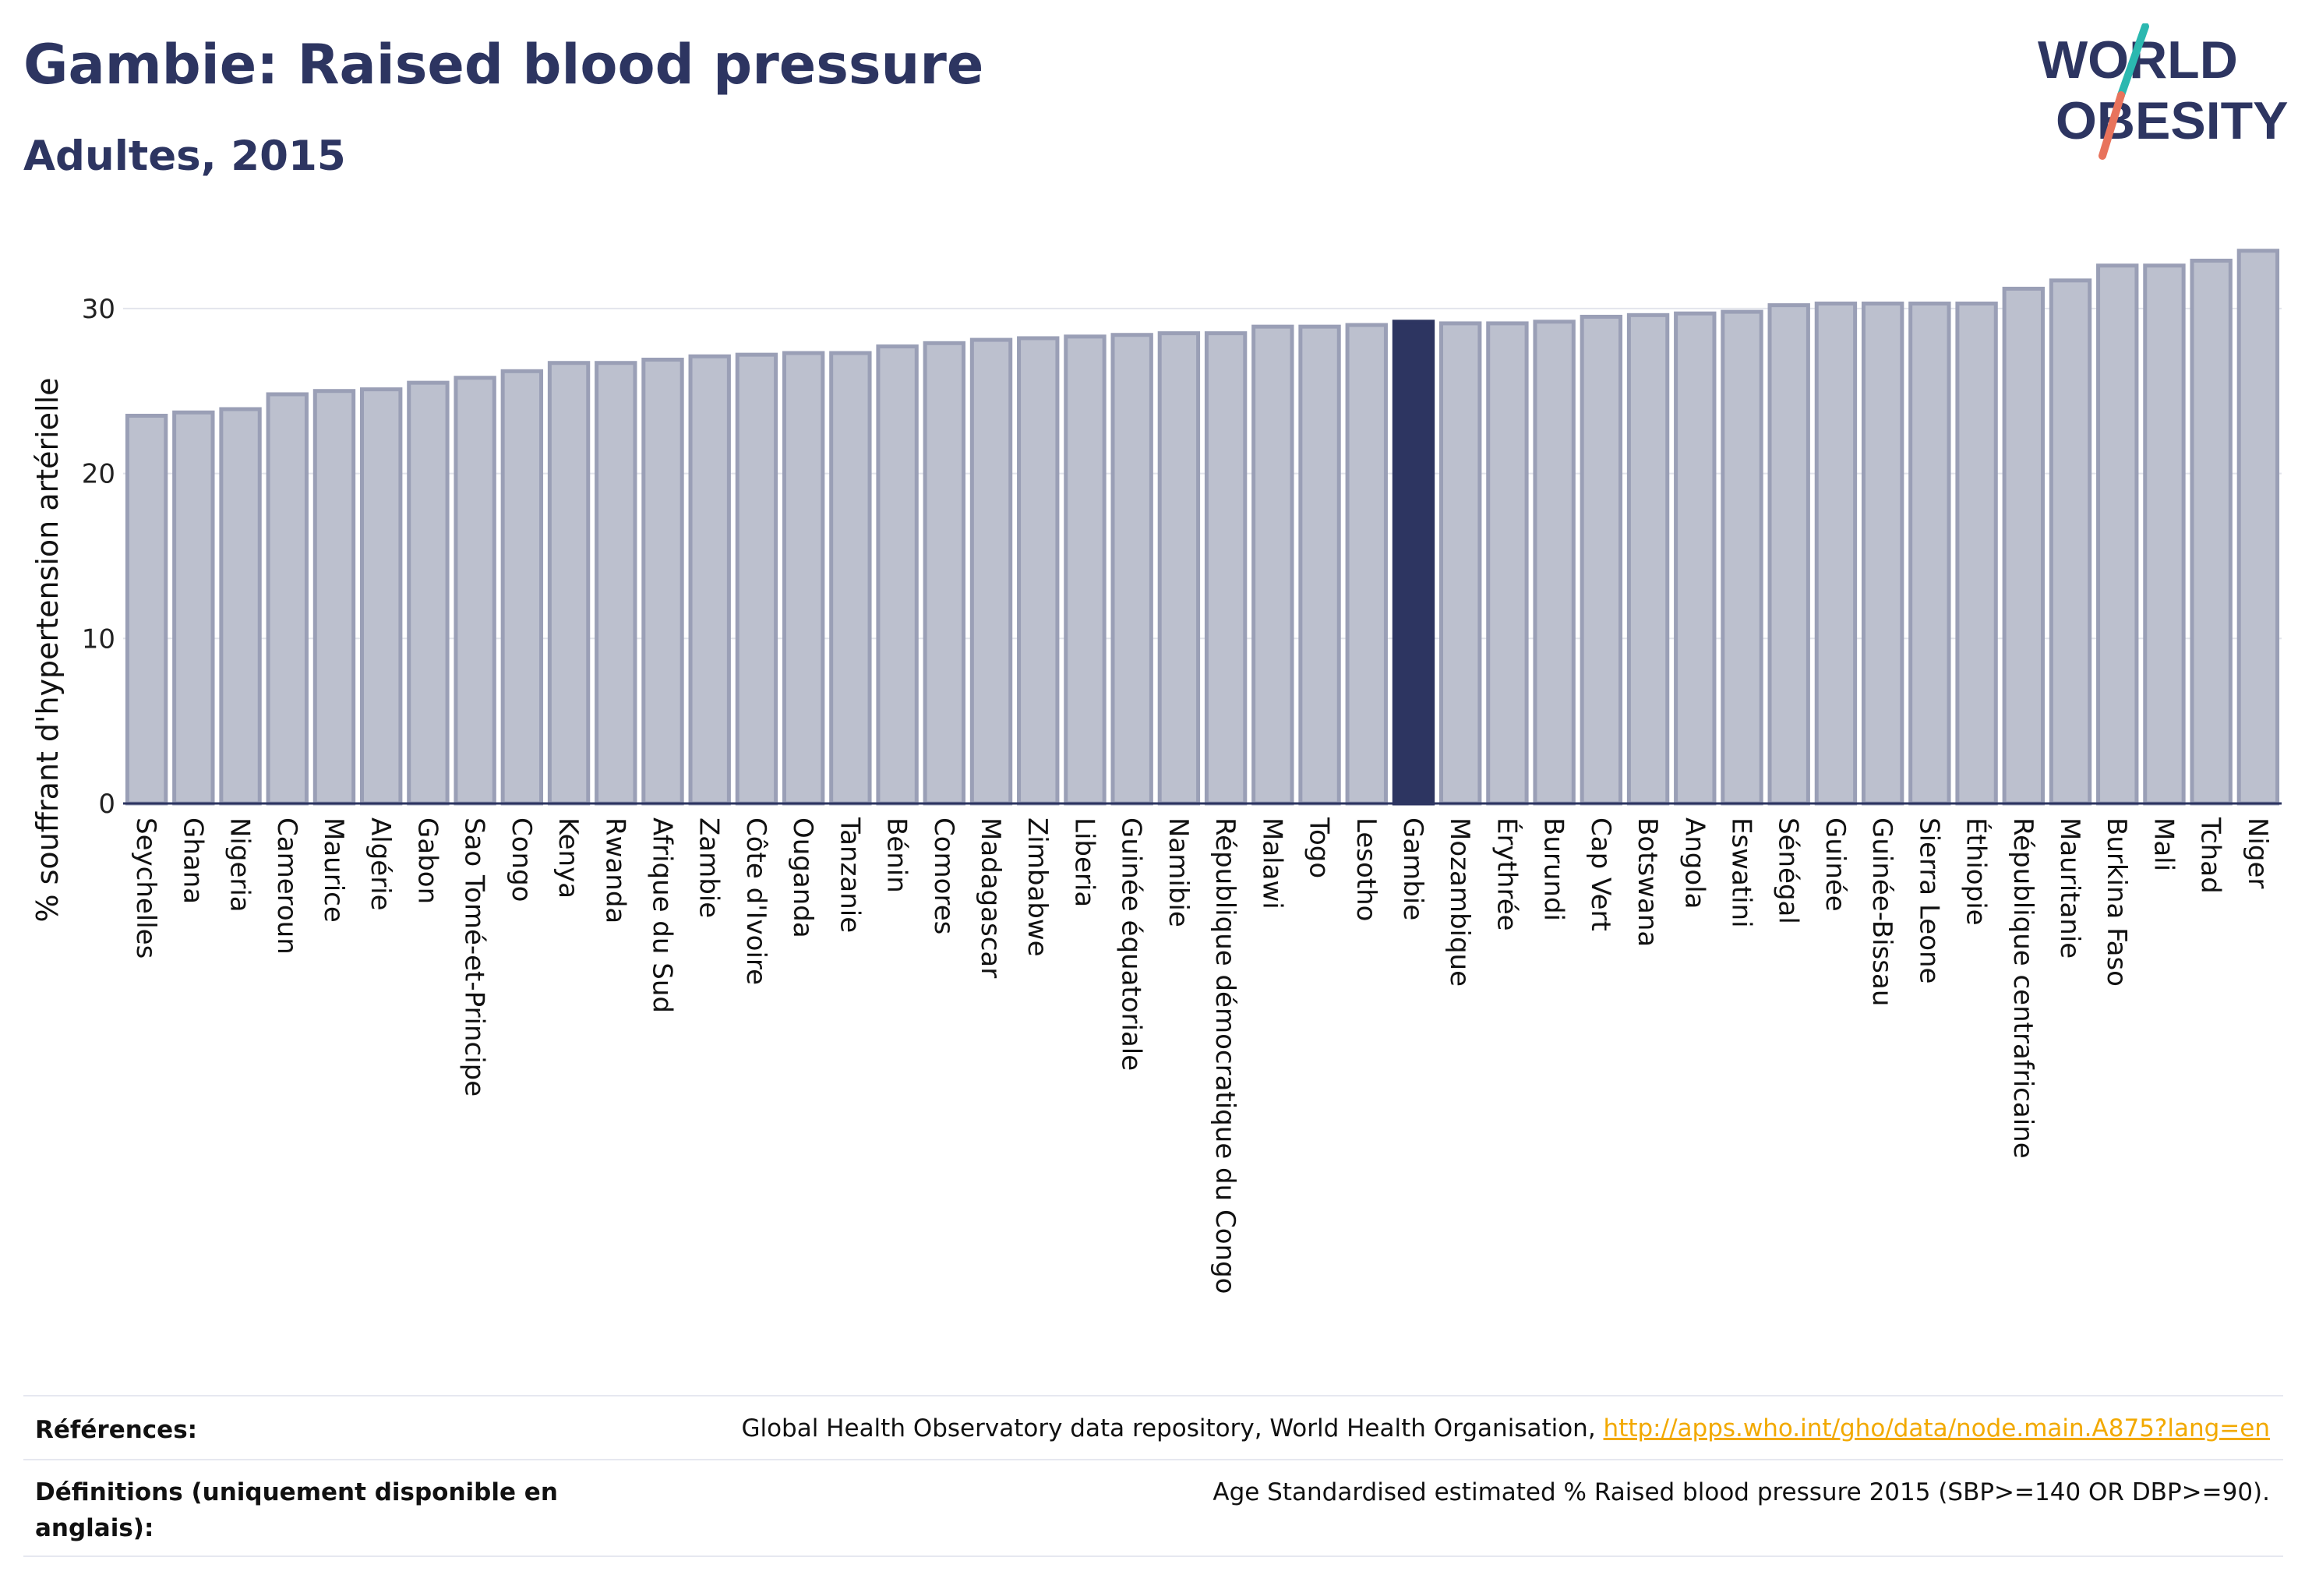 This screenshot has width=2305, height=1596. Describe the element at coordinates (1741, 872) in the screenshot. I see `x-tick-label: Eswatini` at that location.